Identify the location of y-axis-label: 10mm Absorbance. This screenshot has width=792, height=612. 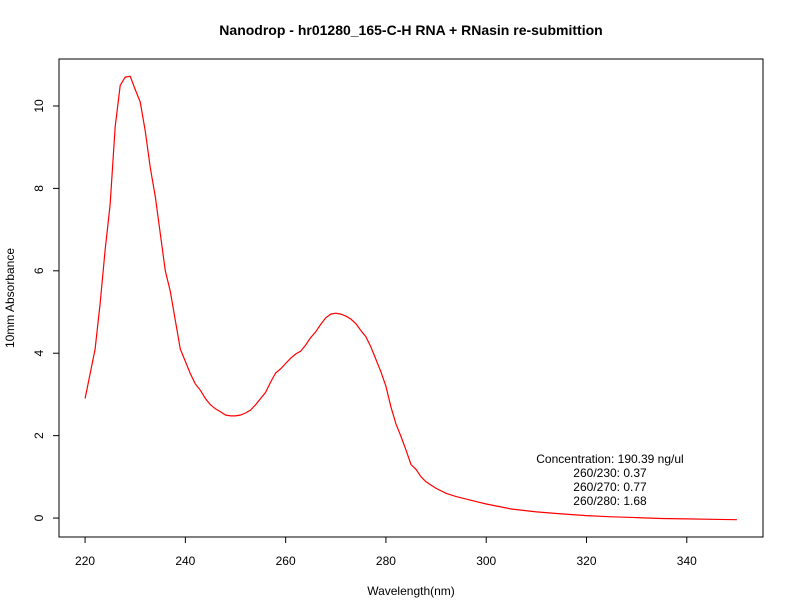
(10, 298).